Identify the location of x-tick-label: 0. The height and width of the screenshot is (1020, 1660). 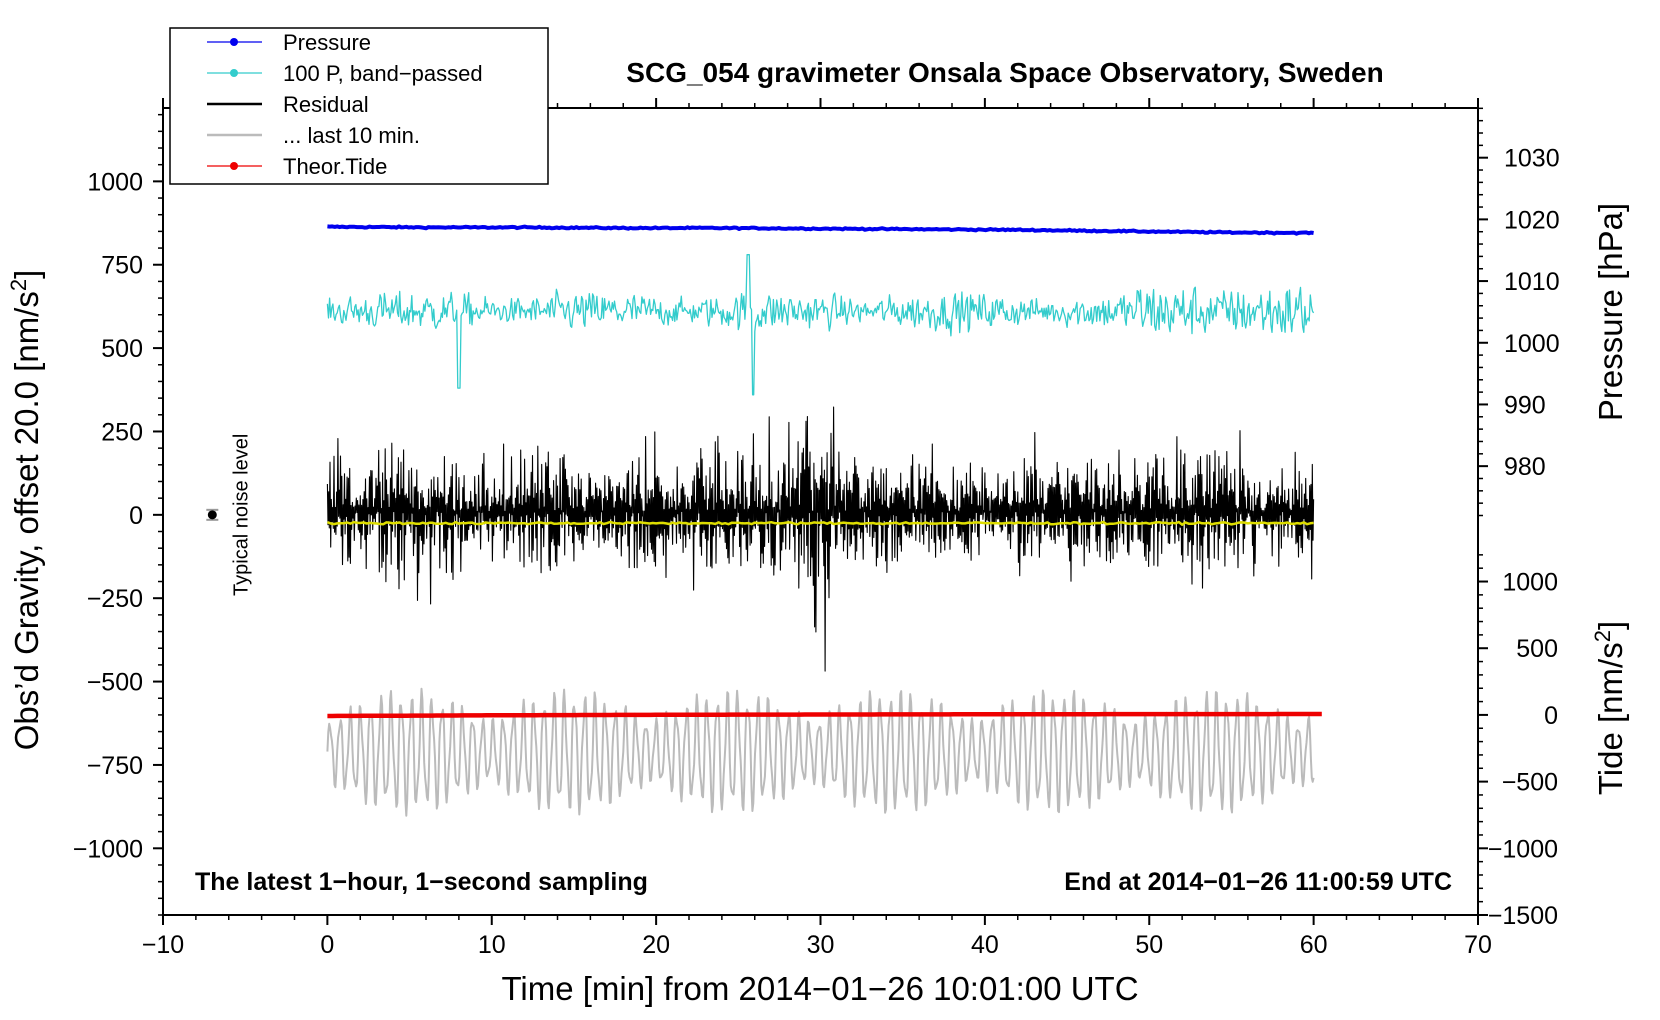
(327, 945).